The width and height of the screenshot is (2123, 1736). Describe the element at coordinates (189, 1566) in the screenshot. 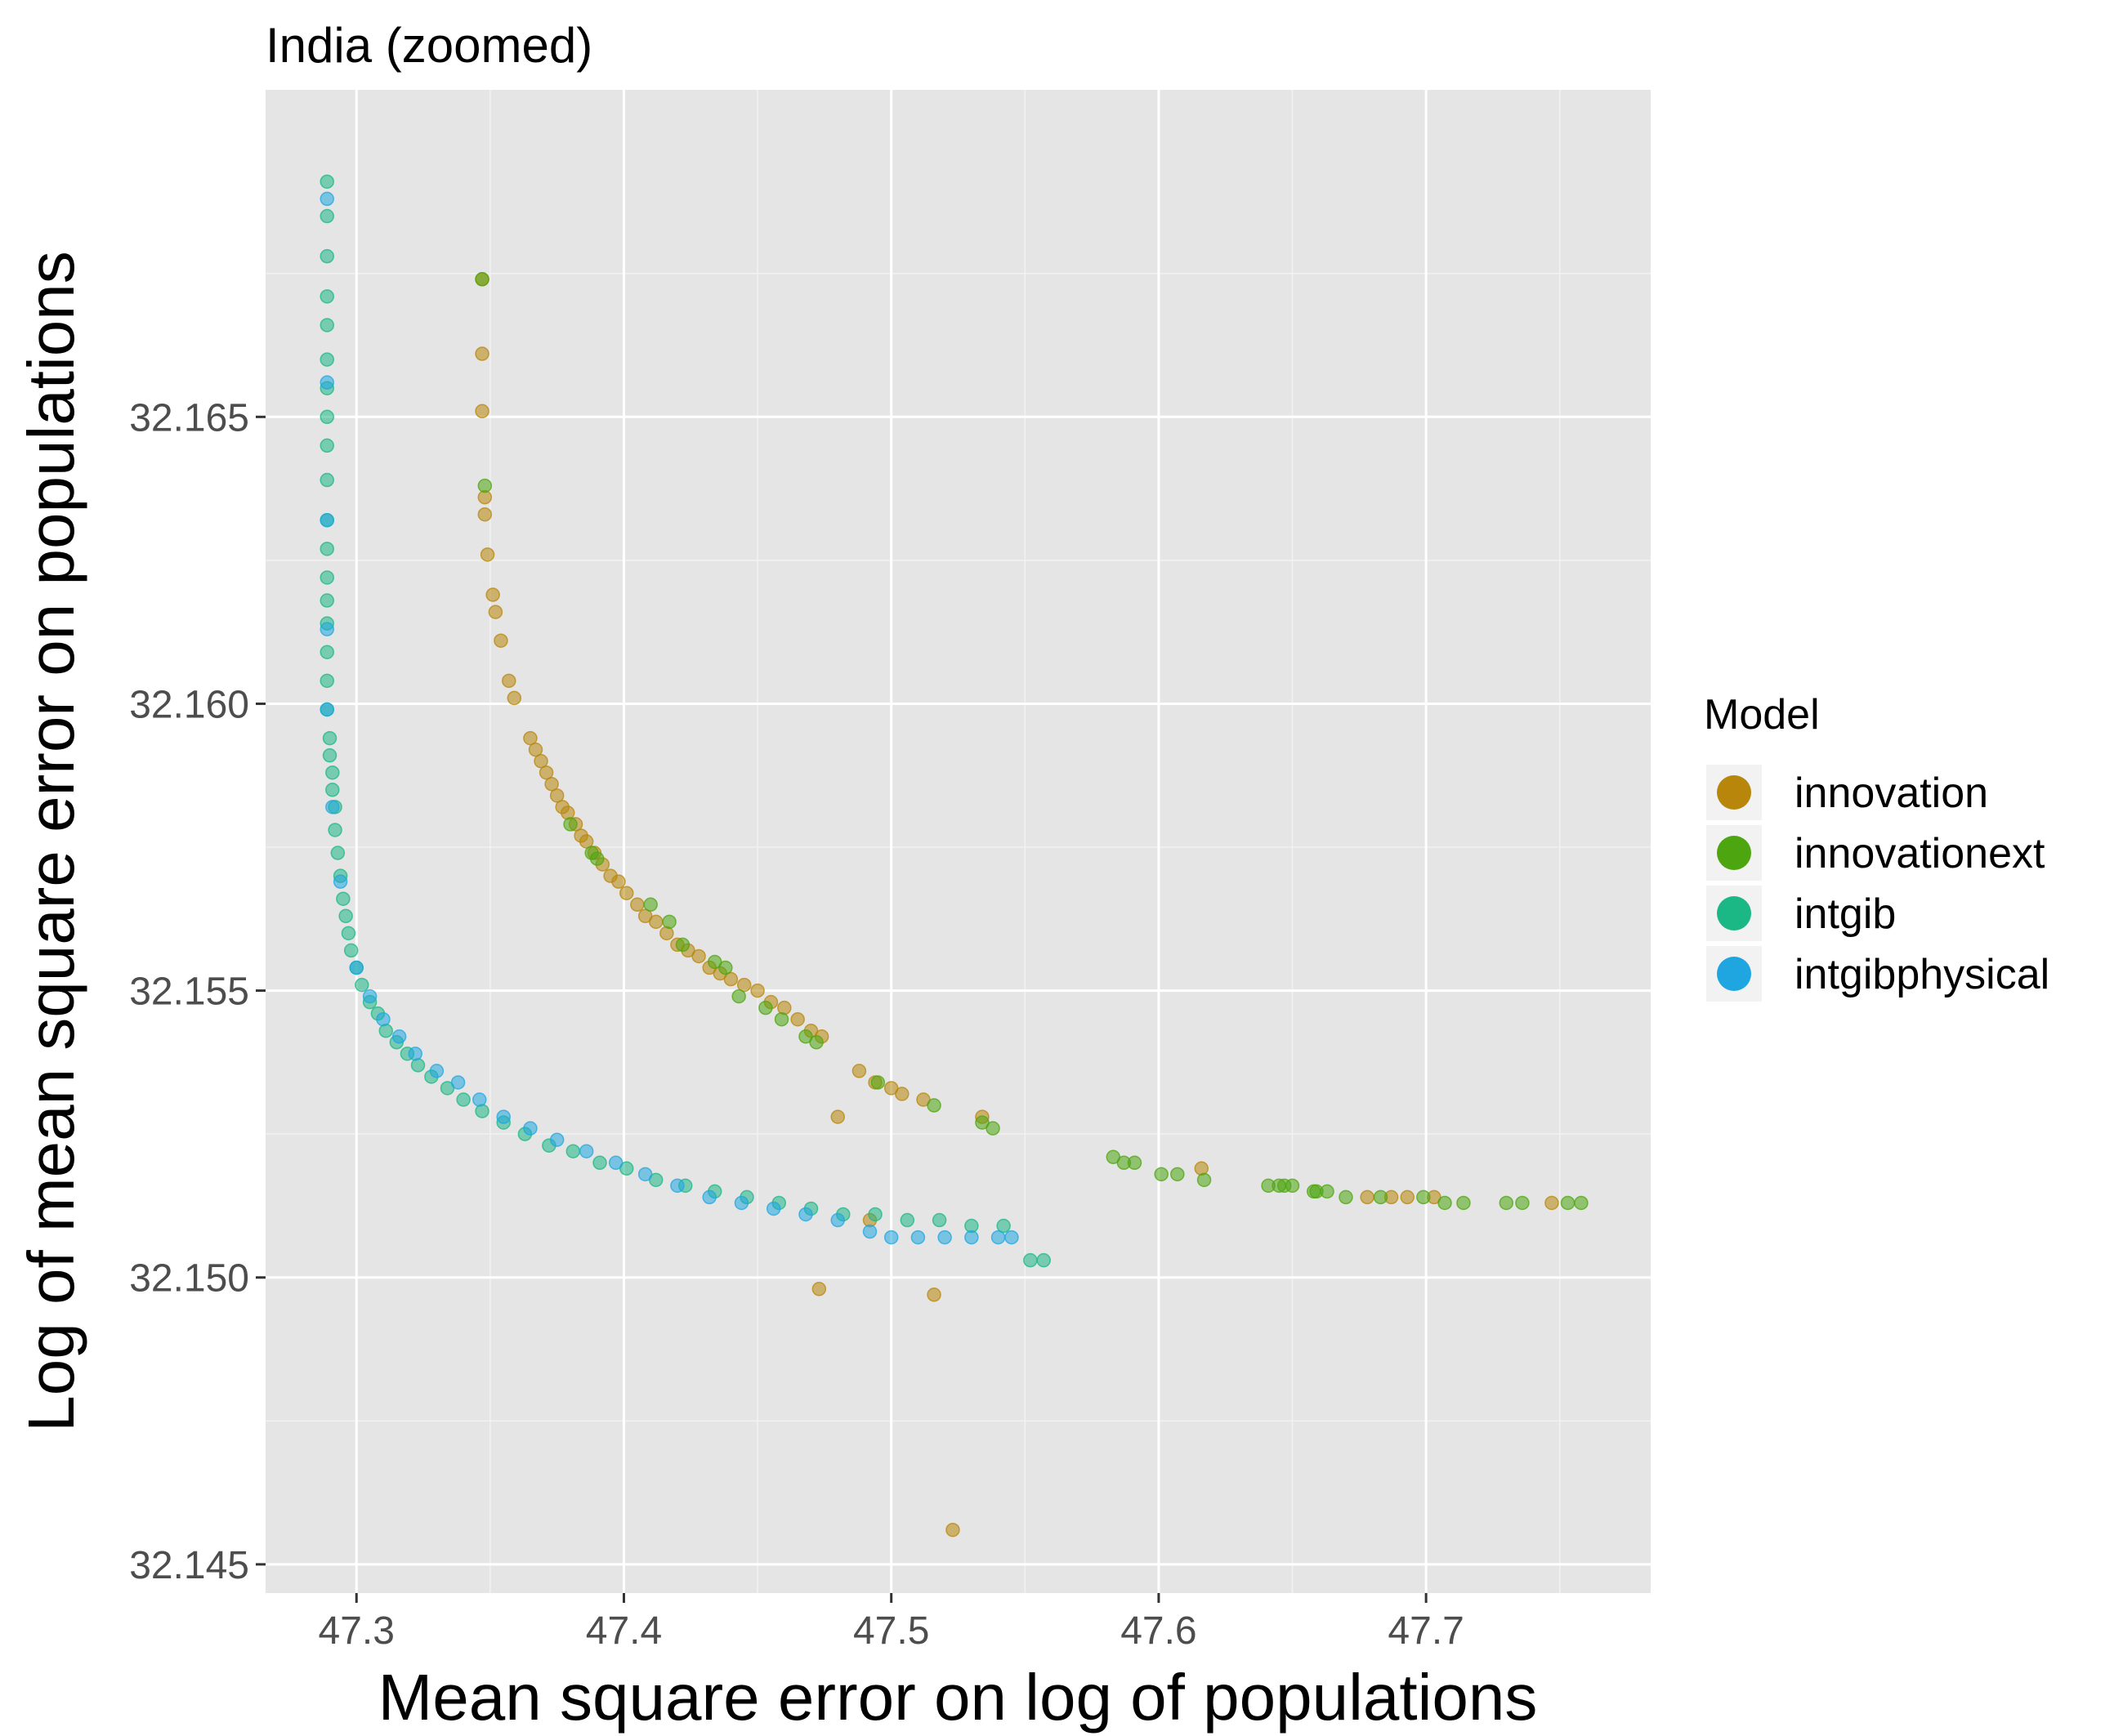

I see `y-tick-label: 32.145` at that location.